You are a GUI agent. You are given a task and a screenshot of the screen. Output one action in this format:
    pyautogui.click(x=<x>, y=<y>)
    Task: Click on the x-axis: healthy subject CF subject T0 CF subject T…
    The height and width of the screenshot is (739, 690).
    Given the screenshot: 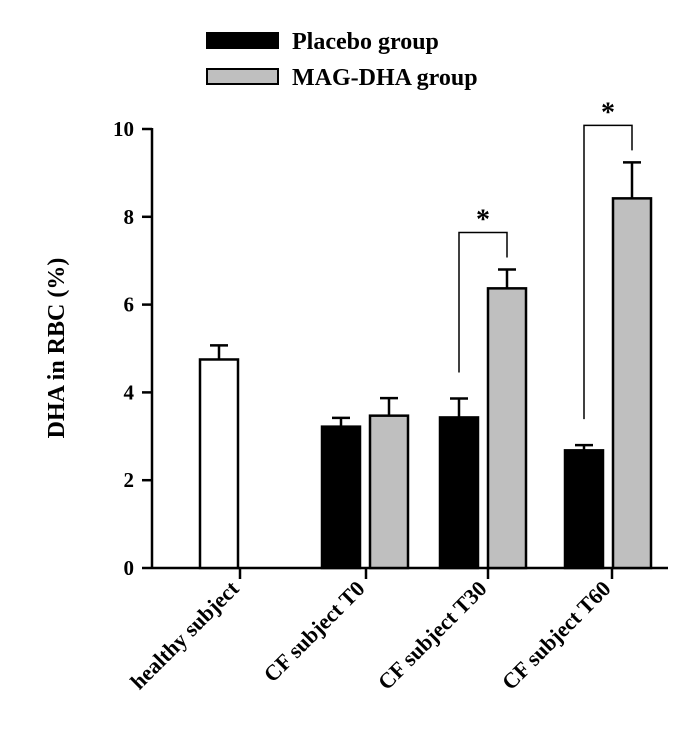 What is the action you would take?
    pyautogui.click(x=396, y=630)
    